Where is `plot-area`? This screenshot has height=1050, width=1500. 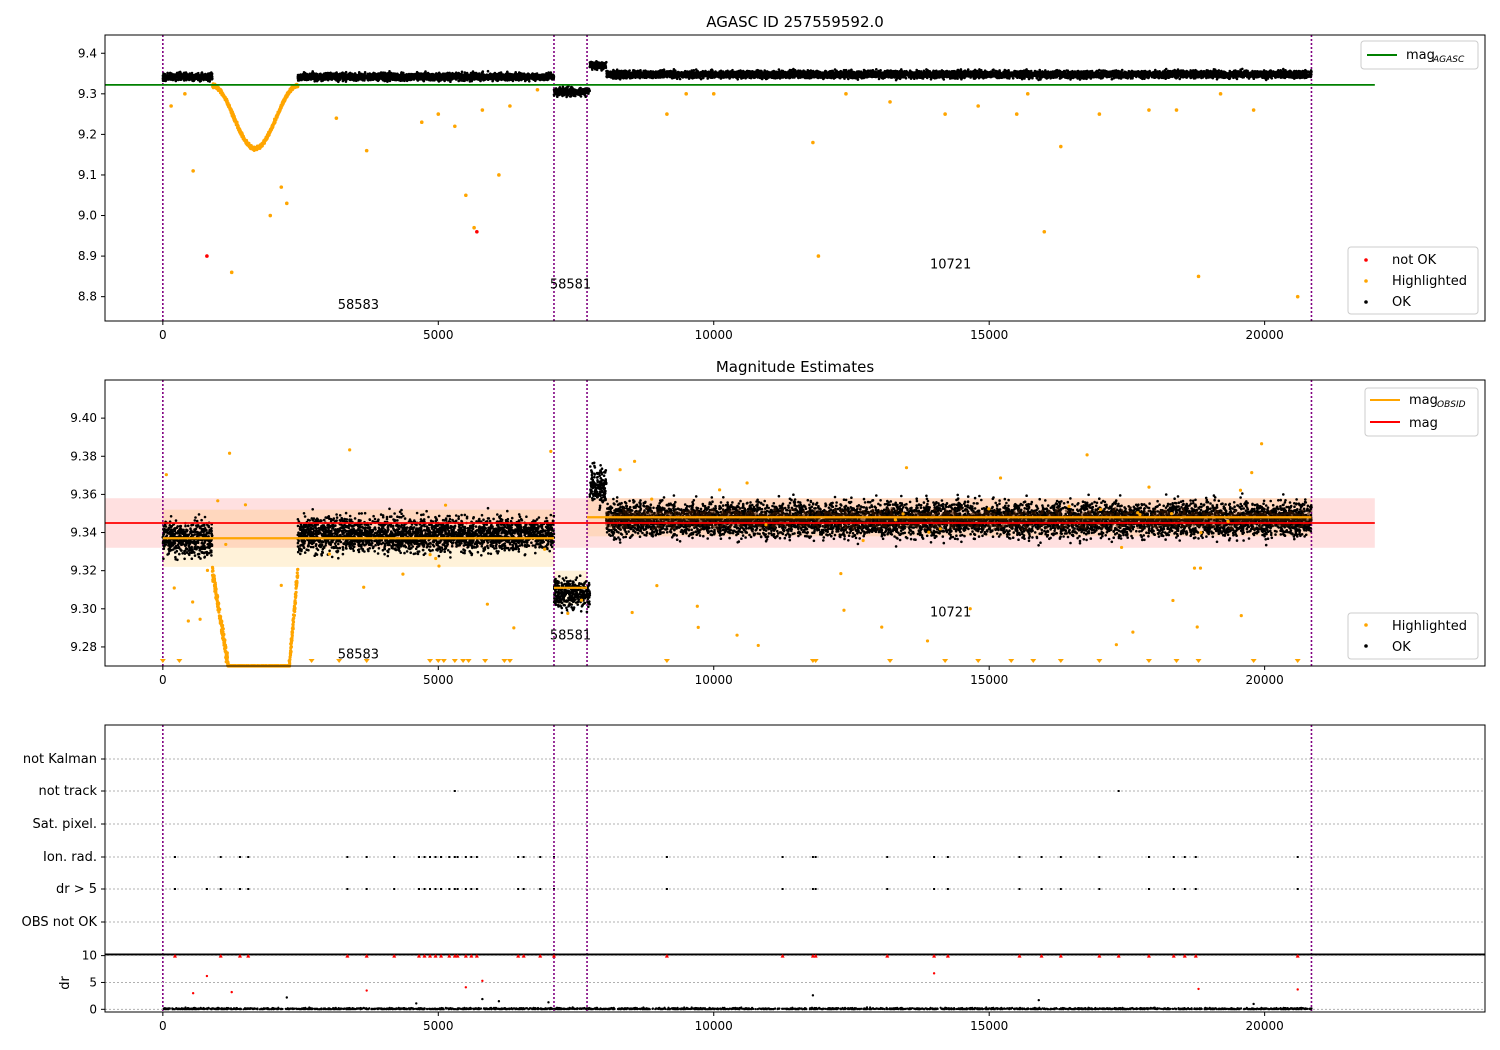 plot-area is located at coordinates (795, 982).